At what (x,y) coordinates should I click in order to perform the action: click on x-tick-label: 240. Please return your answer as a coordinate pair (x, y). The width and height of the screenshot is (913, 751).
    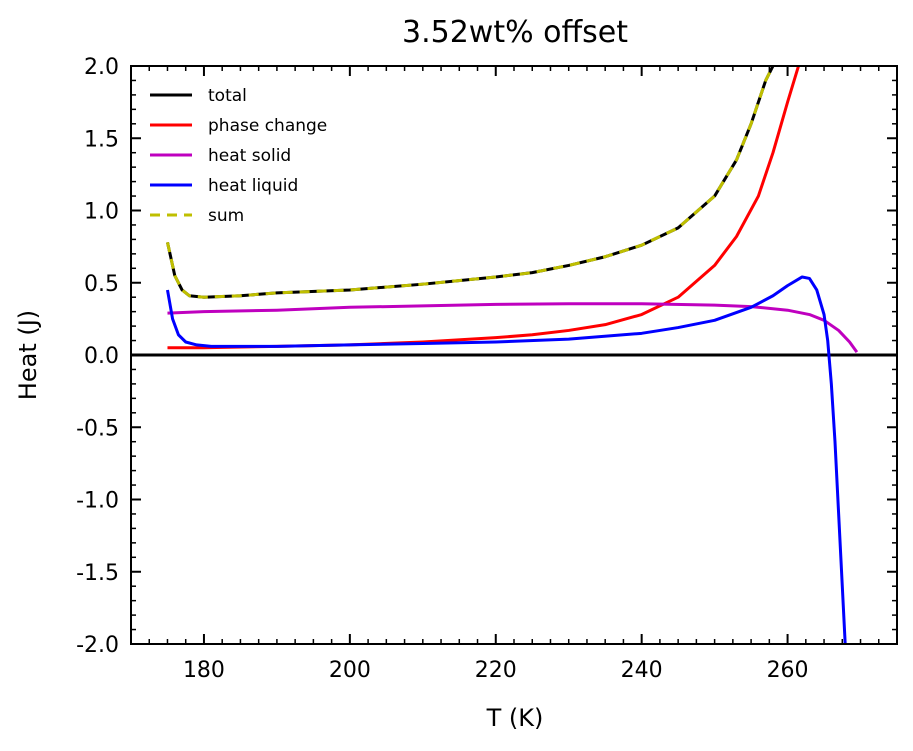
    Looking at the image, I should click on (642, 670).